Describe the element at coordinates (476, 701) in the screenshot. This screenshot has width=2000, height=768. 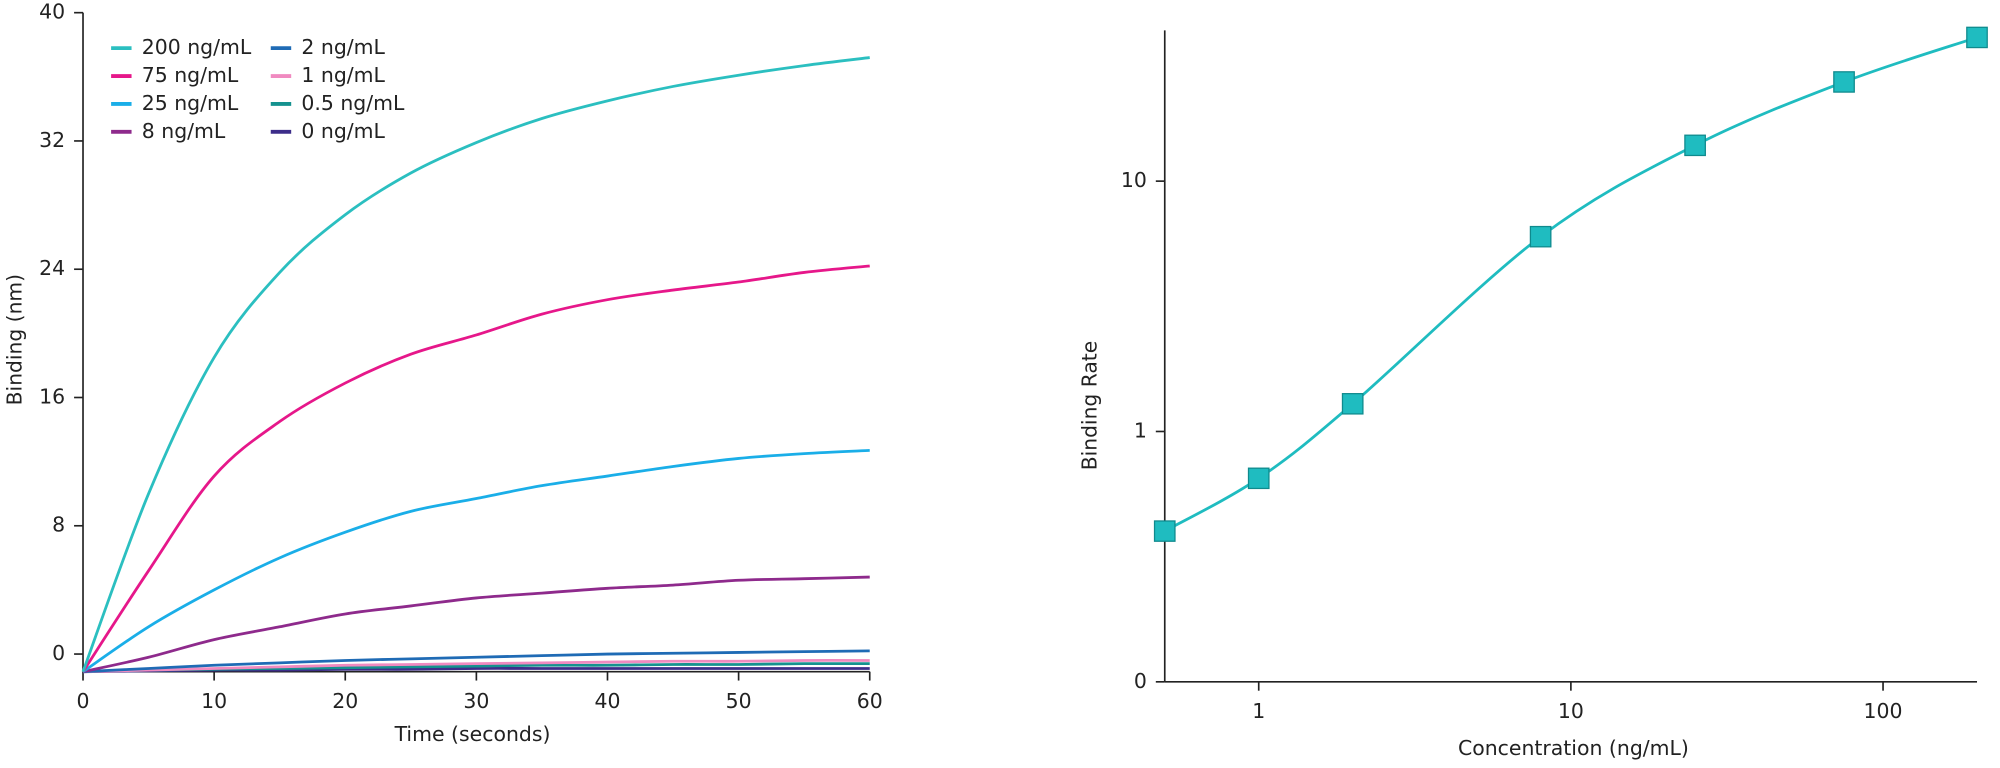
I see `x-tick-label: 30` at that location.